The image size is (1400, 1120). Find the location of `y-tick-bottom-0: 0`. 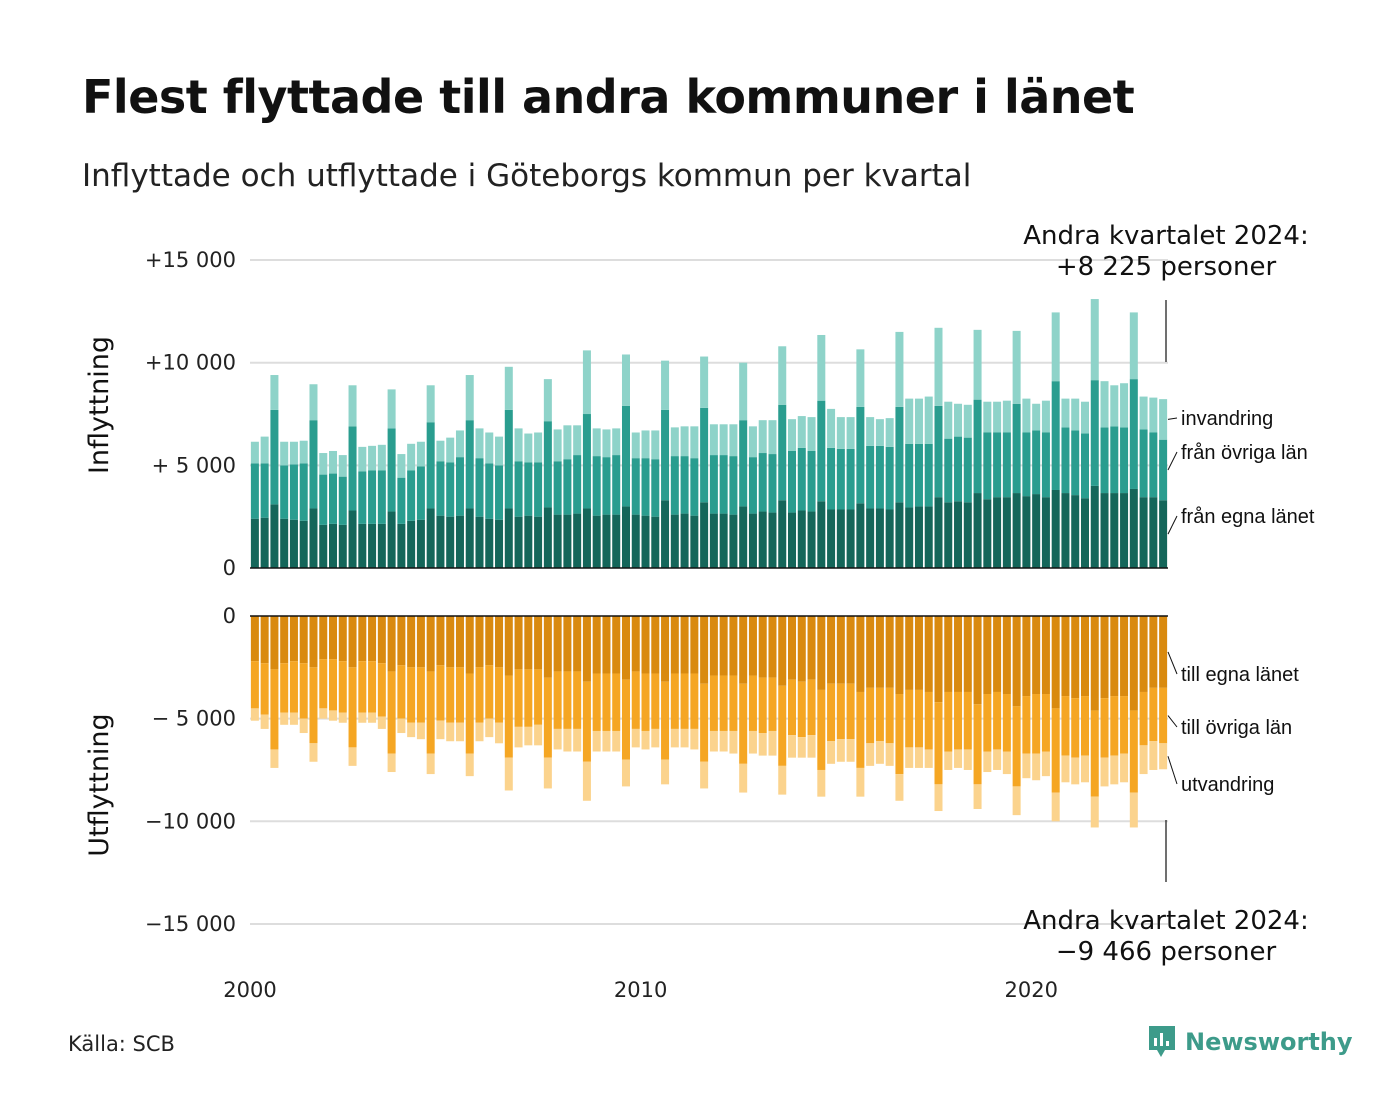

y-tick-bottom-0: 0 is located at coordinates (229, 616).